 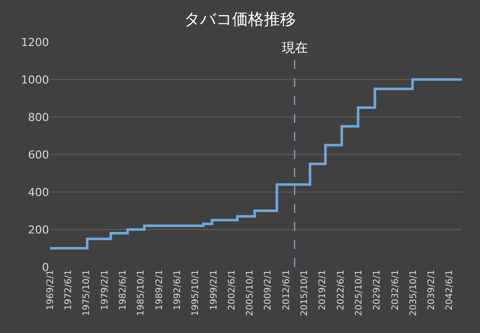 I want to click on x-tick-label: 2032/6/1, so click(x=395, y=290).